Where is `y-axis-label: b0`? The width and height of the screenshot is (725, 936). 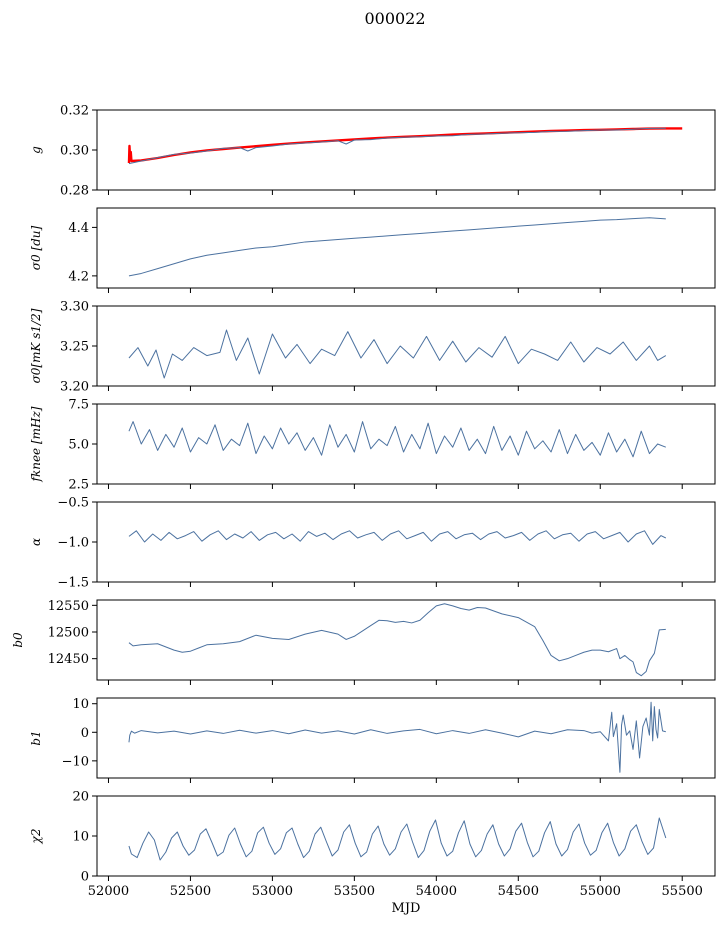 y-axis-label: b0 is located at coordinates (18, 640).